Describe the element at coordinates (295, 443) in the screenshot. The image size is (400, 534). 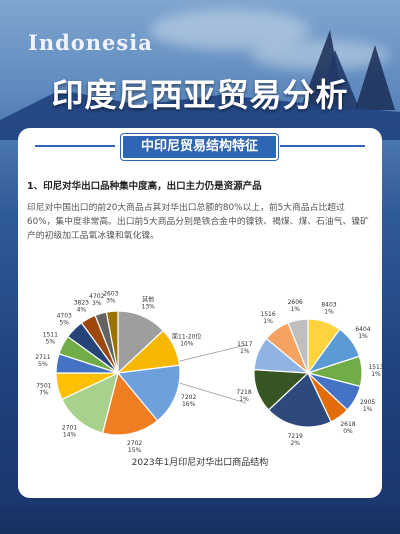
I see `breakdown-pie-value-7219: 2%` at that location.